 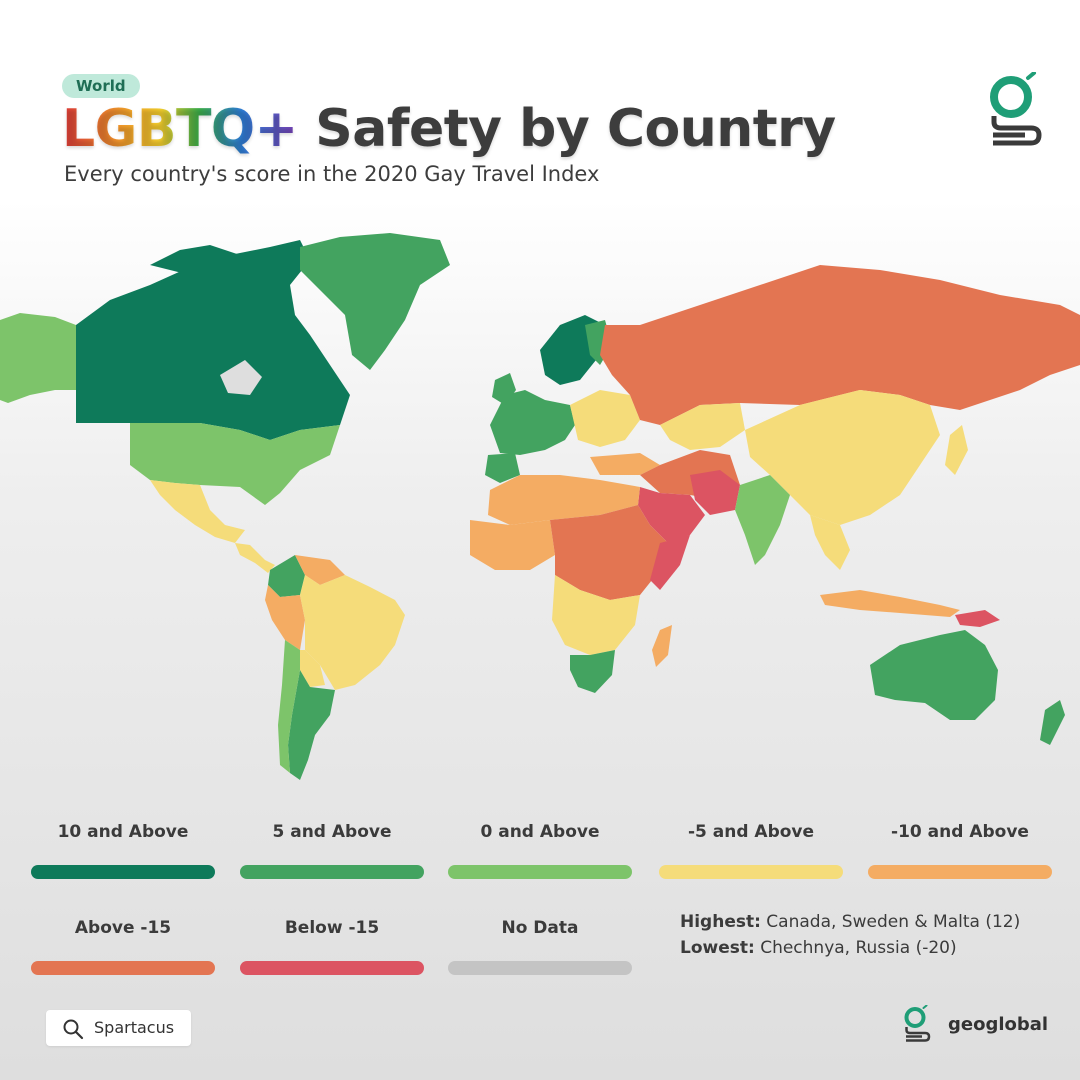 I want to click on map-region-turkey, so click(x=625, y=464).